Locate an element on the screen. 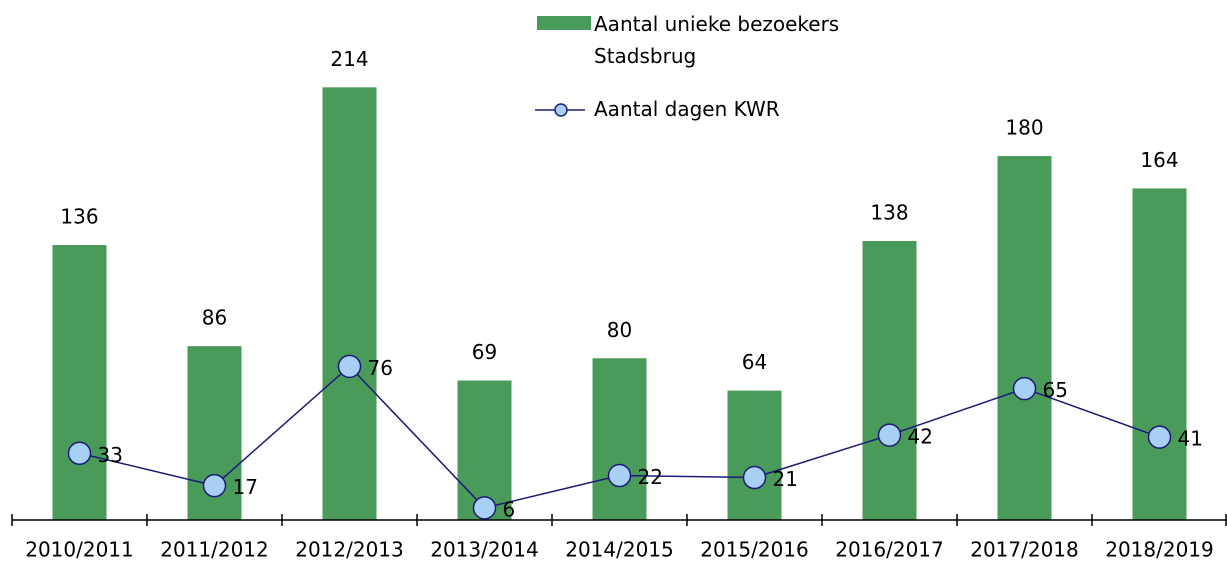 The width and height of the screenshot is (1227, 562). x-tick-label: 2017/2018 is located at coordinates (1024, 550).